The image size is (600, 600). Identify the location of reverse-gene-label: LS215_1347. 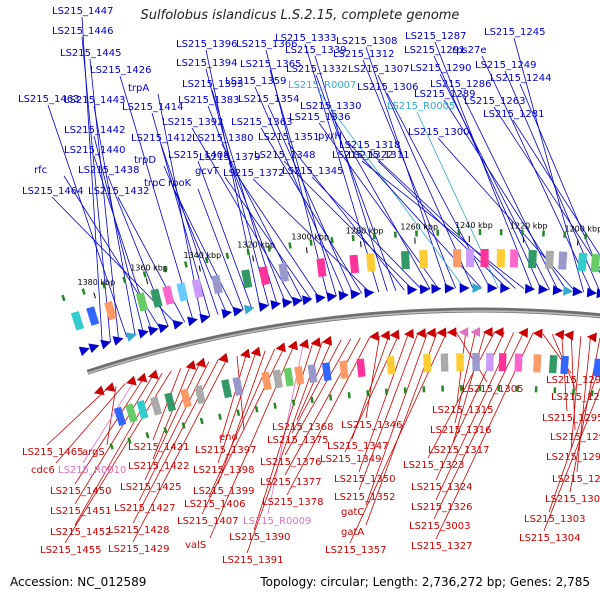
(357, 446).